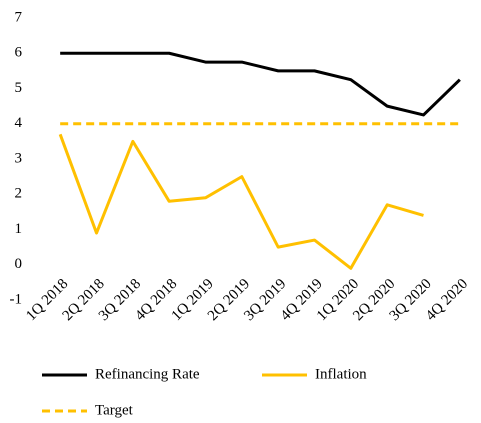 This screenshot has width=481, height=423. I want to click on y-tick-label: -1, so click(16, 299).